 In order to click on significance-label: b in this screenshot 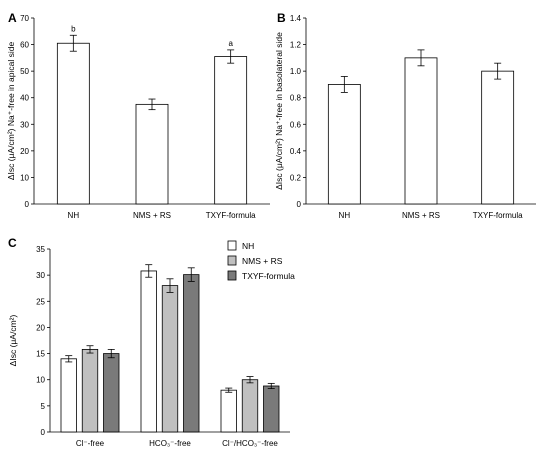, I will do `click(73, 28)`.